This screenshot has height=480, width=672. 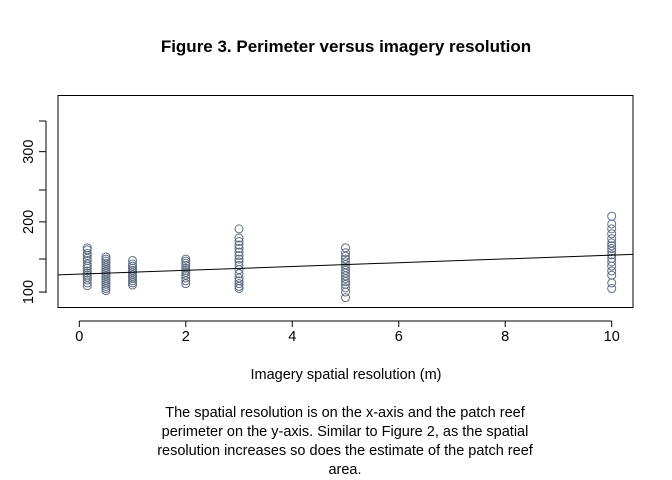 What do you see at coordinates (292, 337) in the screenshot?
I see `x-tick-label: 4` at bounding box center [292, 337].